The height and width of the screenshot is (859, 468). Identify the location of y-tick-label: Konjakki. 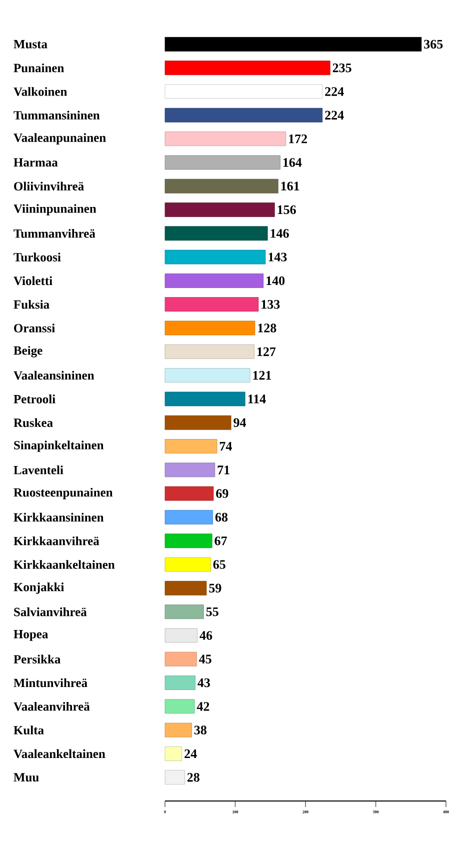
(39, 588).